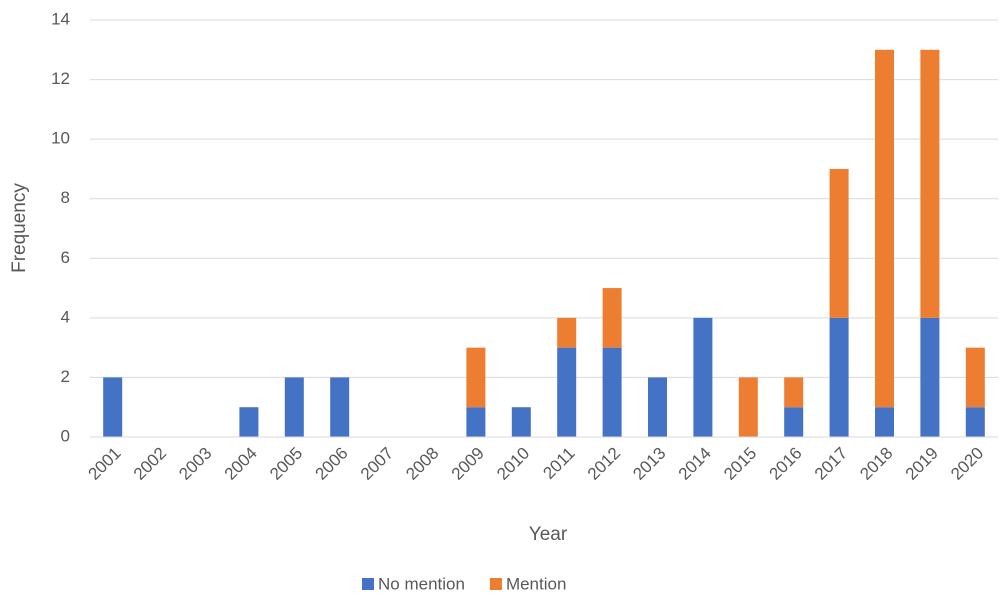  What do you see at coordinates (422, 464) in the screenshot?
I see `x-tick-label: 2008` at bounding box center [422, 464].